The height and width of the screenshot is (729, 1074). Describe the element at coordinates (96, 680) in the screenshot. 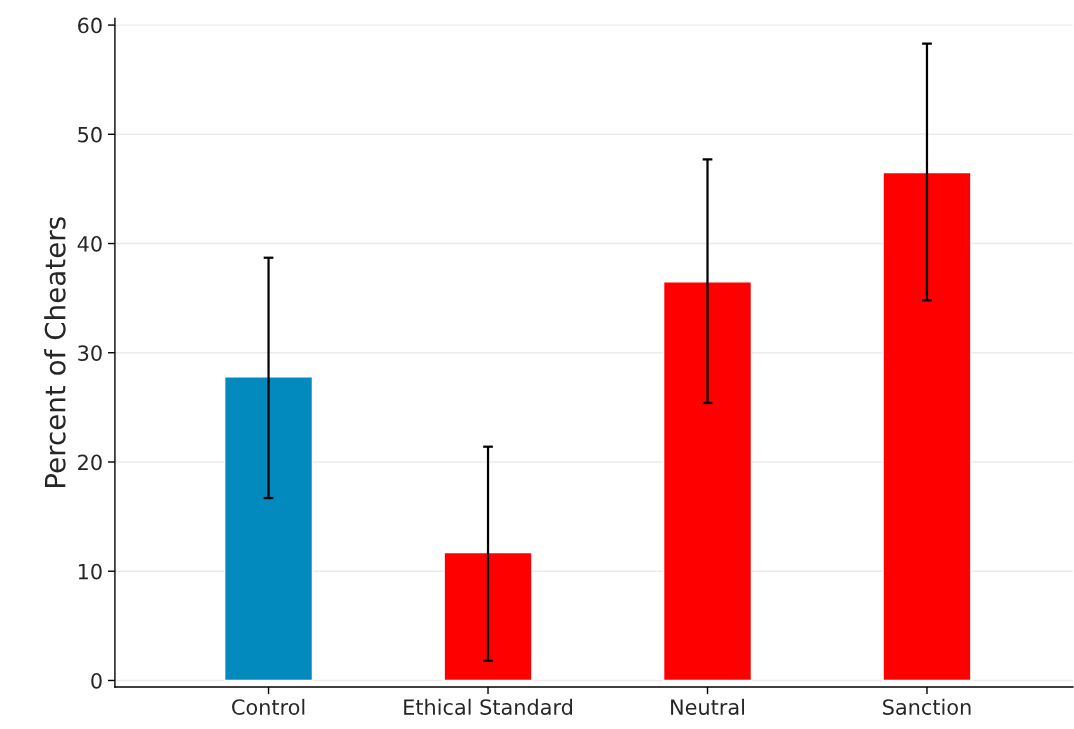

I see `y-tick-label: 0` at that location.